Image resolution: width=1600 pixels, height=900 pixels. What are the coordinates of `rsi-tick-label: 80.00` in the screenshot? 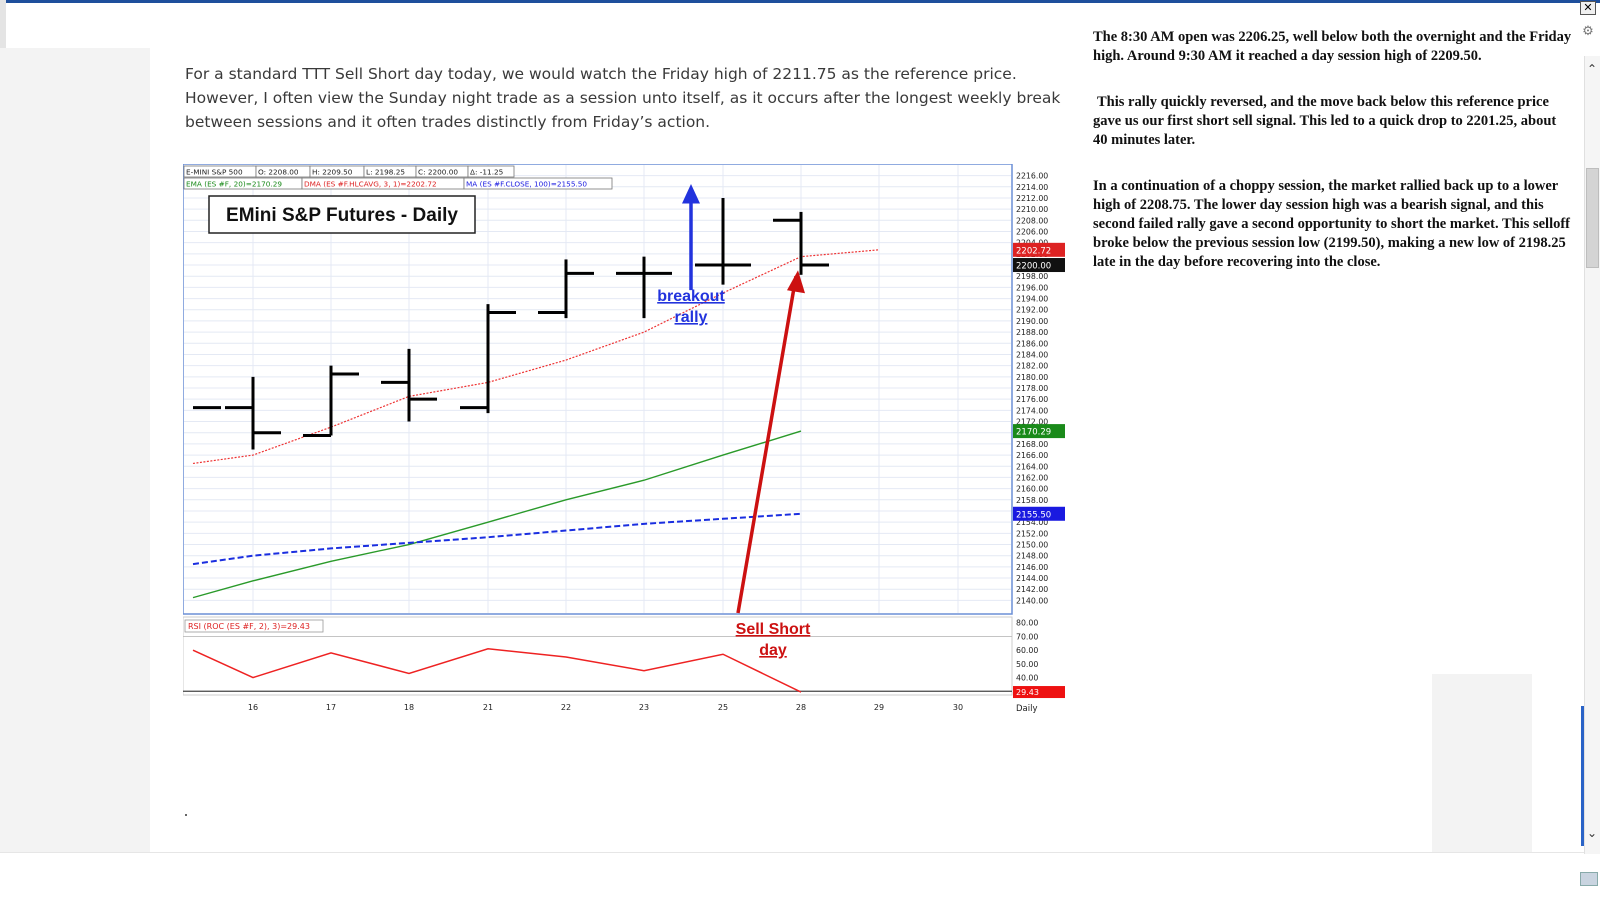 It's located at (1027, 623).